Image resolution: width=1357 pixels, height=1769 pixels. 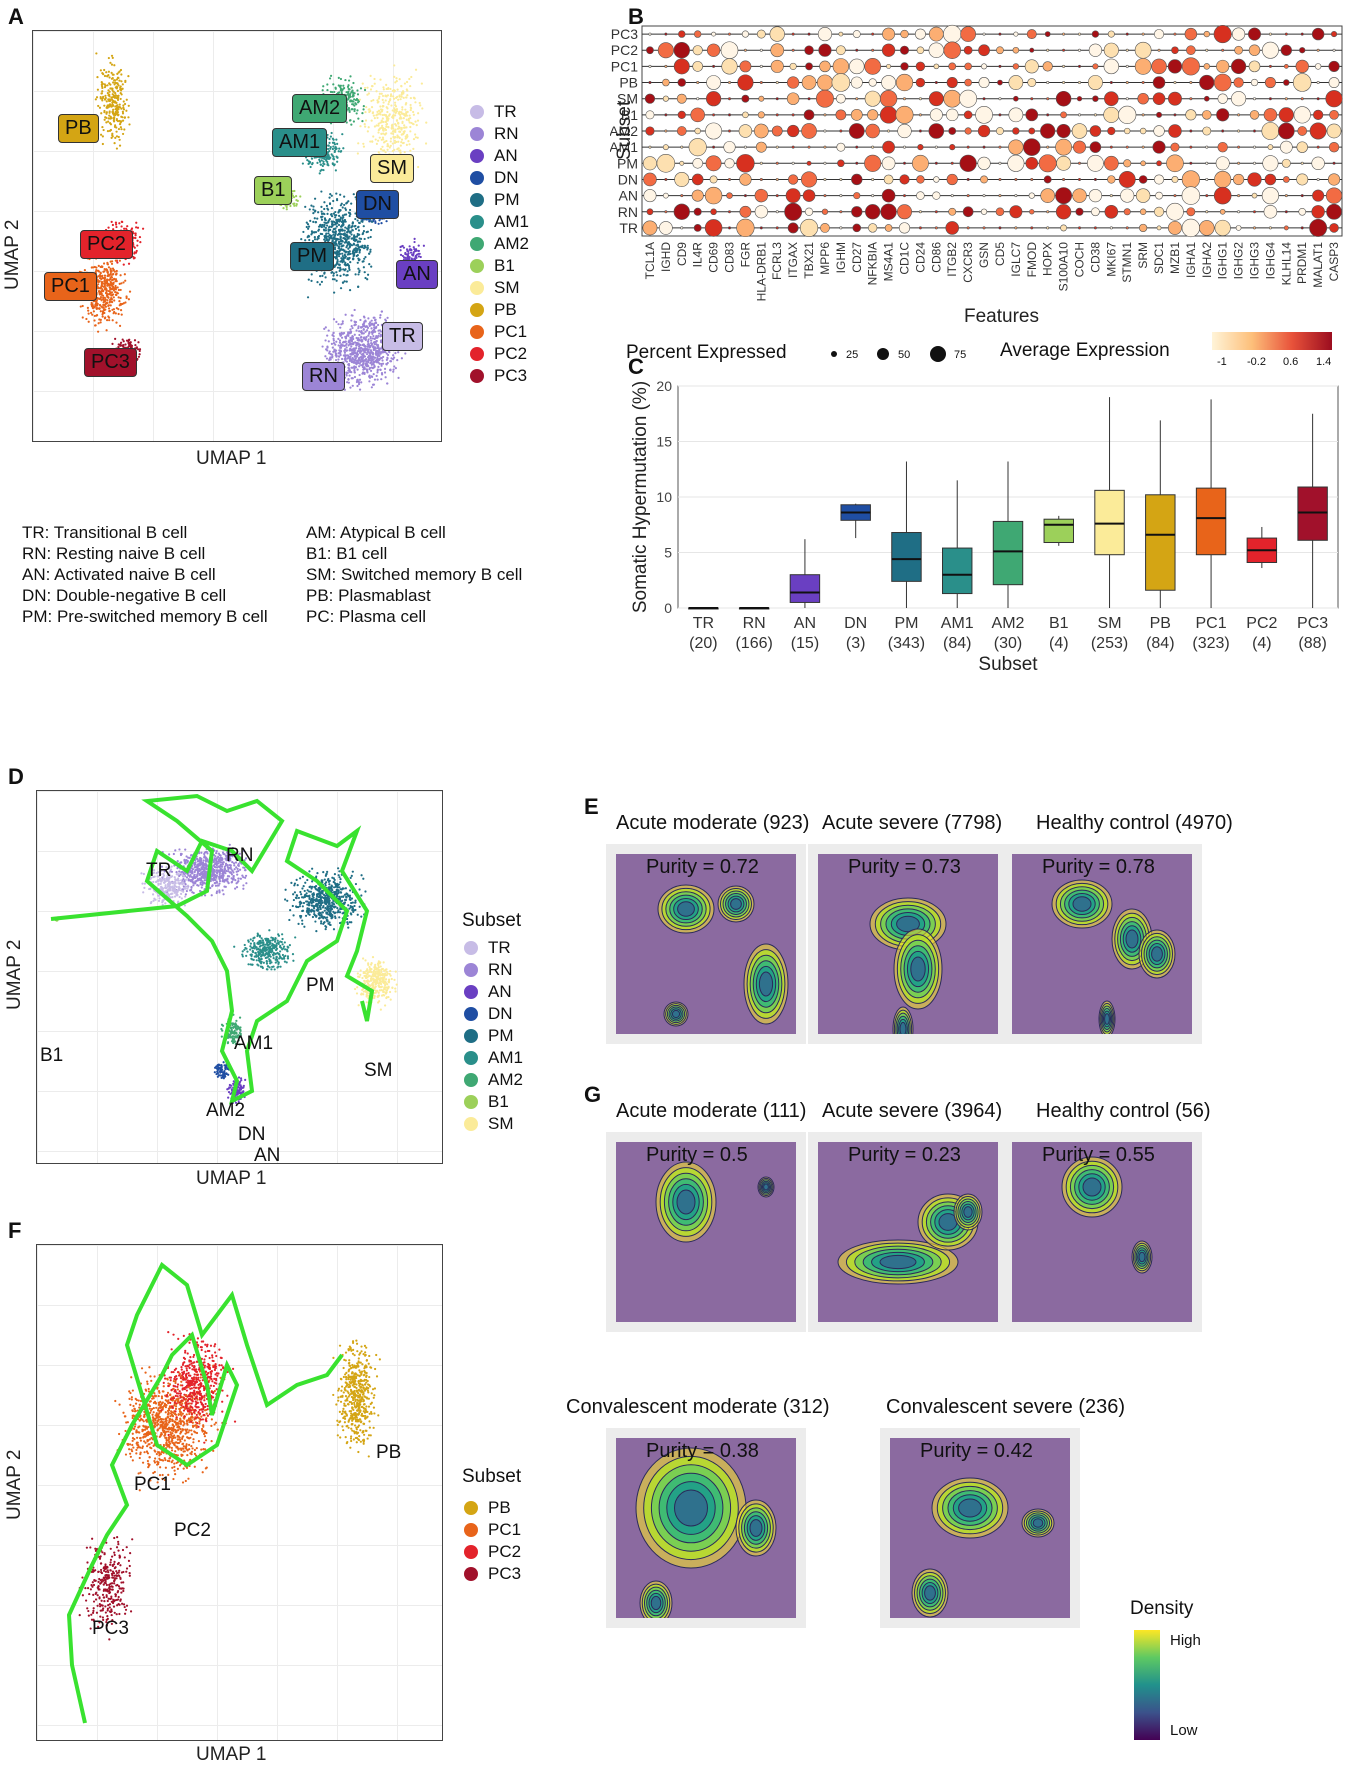 I want to click on density-e-title: Acute moderate (923), so click(x=713, y=823).